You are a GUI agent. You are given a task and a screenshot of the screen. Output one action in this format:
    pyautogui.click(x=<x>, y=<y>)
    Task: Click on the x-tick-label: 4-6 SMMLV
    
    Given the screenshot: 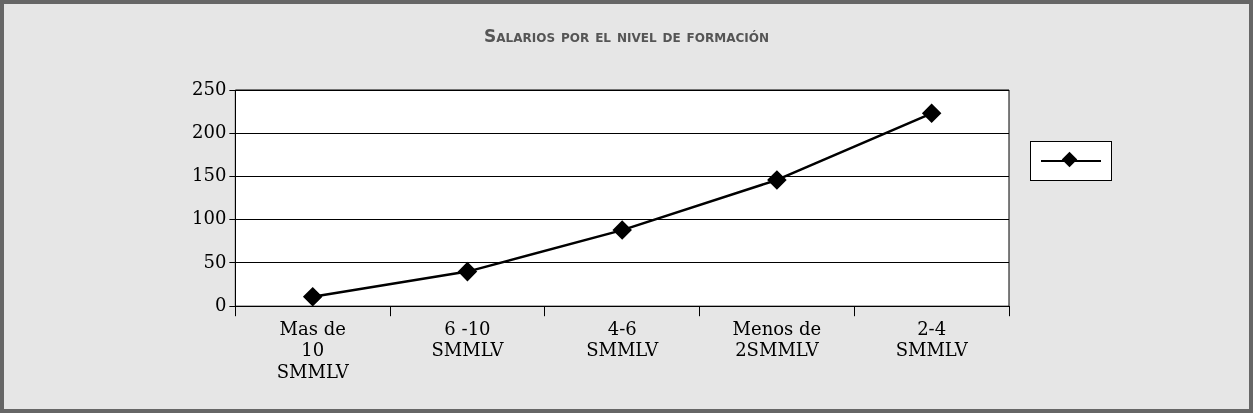 What is the action you would take?
    pyautogui.click(x=623, y=339)
    